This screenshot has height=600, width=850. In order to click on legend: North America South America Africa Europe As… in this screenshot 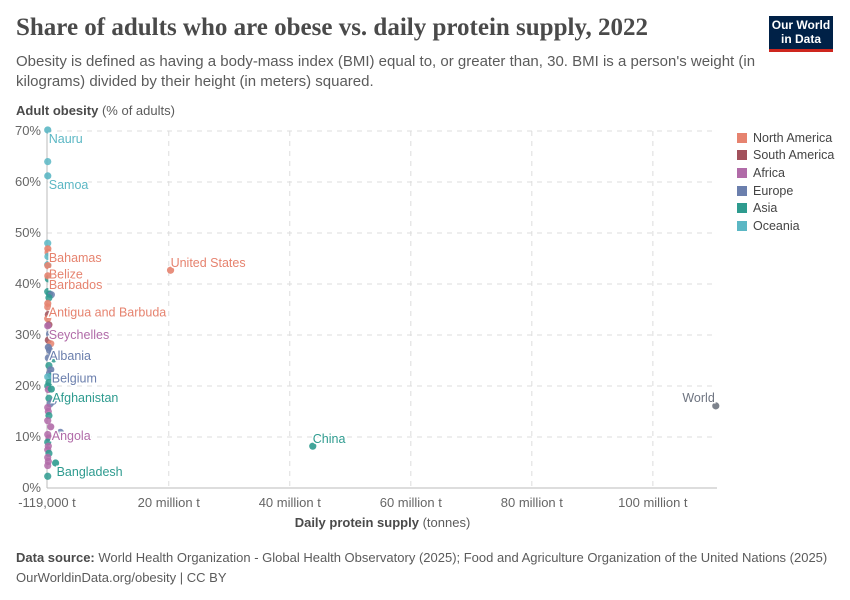, I will do `click(785, 182)`.